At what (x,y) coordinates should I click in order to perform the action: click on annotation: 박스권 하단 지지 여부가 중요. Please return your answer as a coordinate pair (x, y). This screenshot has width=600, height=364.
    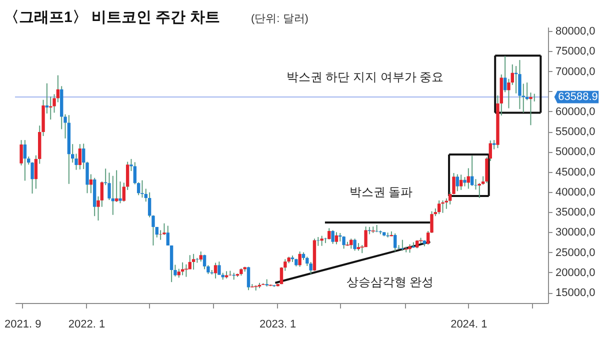
    Looking at the image, I should click on (365, 77).